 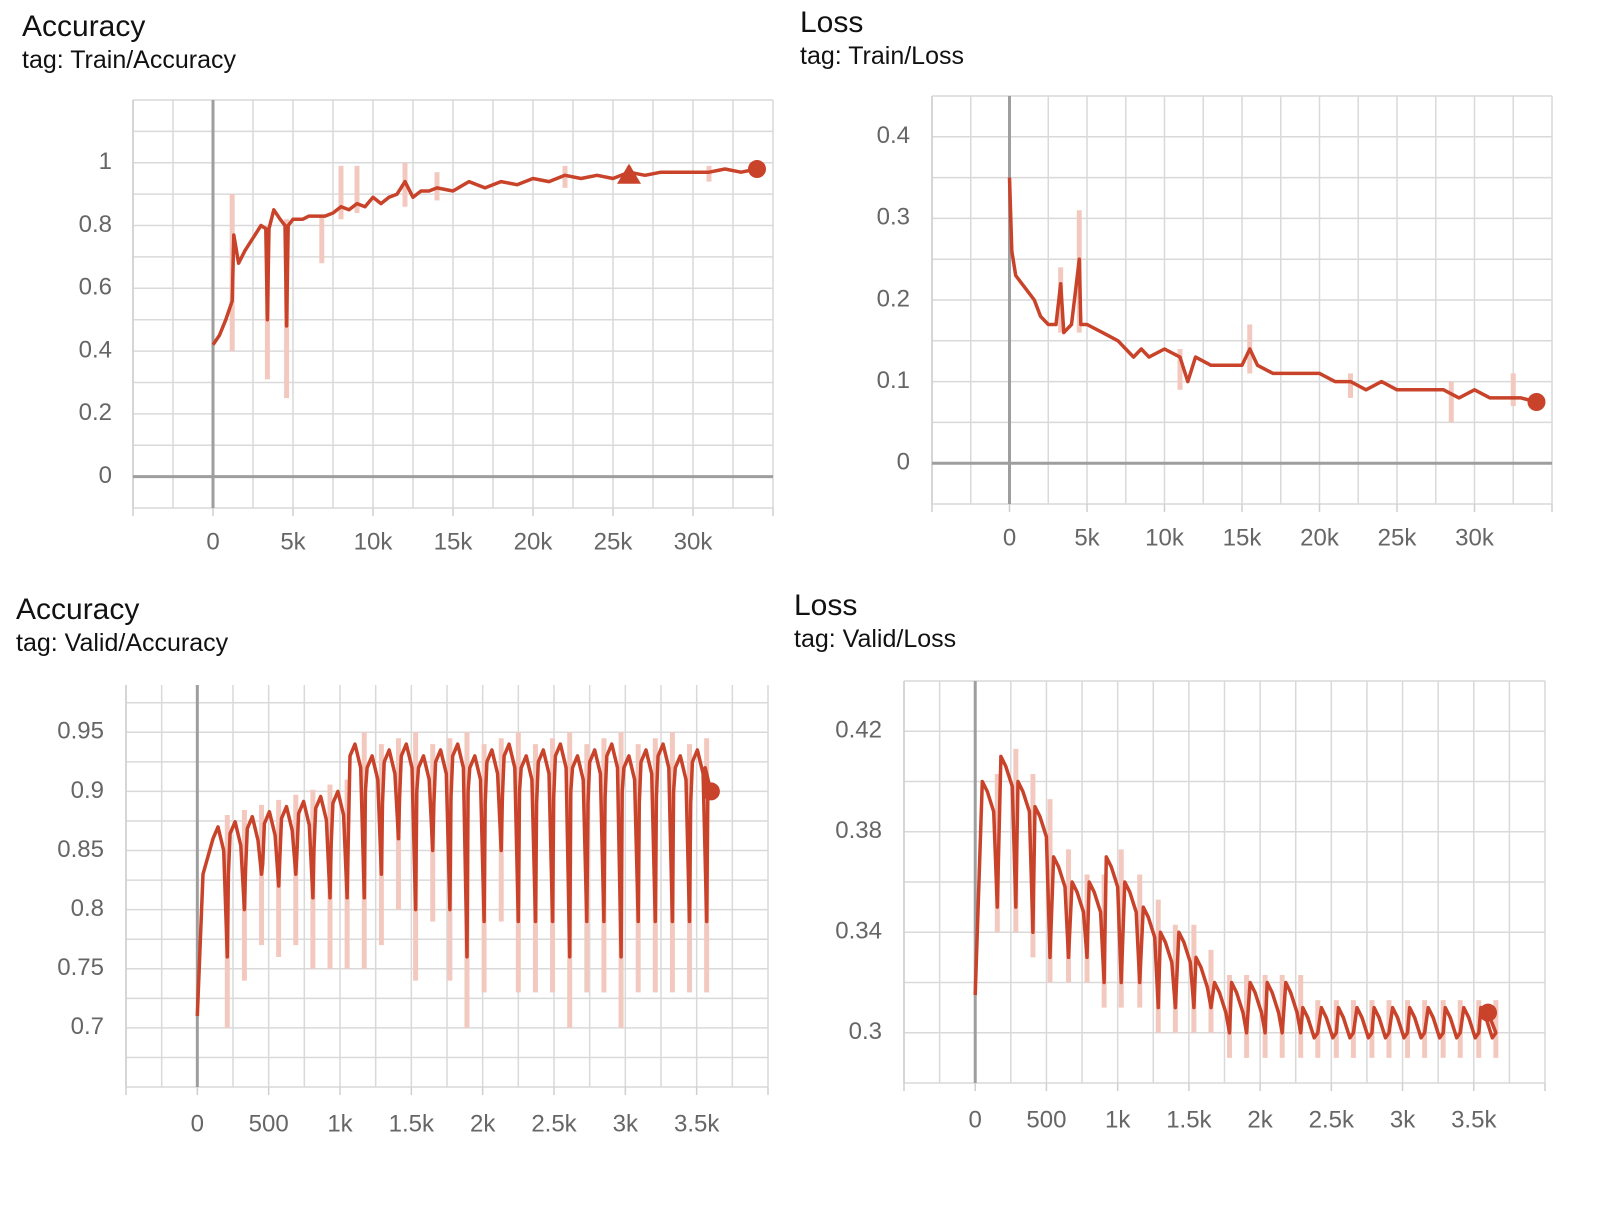 What do you see at coordinates (105, 161) in the screenshot?
I see `y-tick-label: 1` at bounding box center [105, 161].